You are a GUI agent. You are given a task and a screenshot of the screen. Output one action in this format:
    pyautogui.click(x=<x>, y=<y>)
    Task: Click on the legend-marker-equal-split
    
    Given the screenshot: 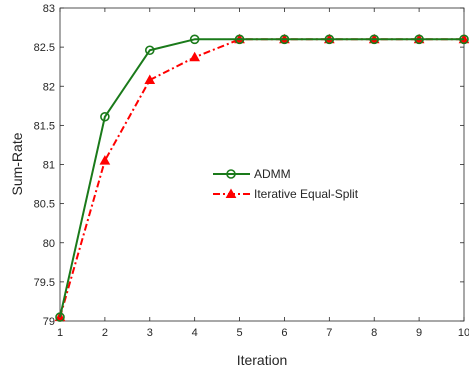 What is the action you would take?
    pyautogui.click(x=231, y=193)
    